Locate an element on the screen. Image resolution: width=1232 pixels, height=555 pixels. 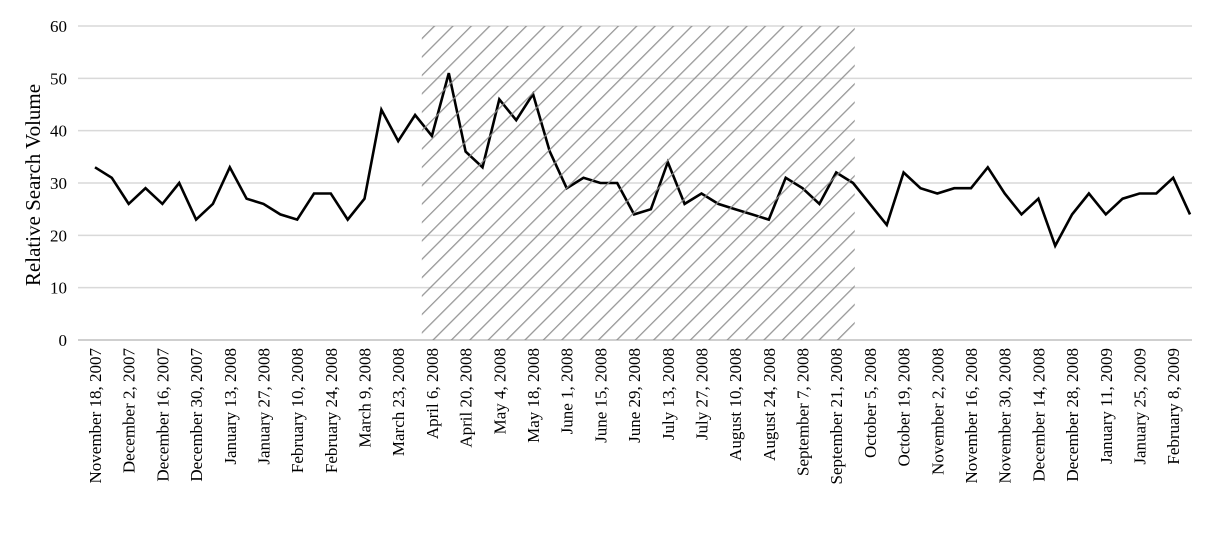
x-tick-label: January 27, 2008 is located at coordinates (263, 406).